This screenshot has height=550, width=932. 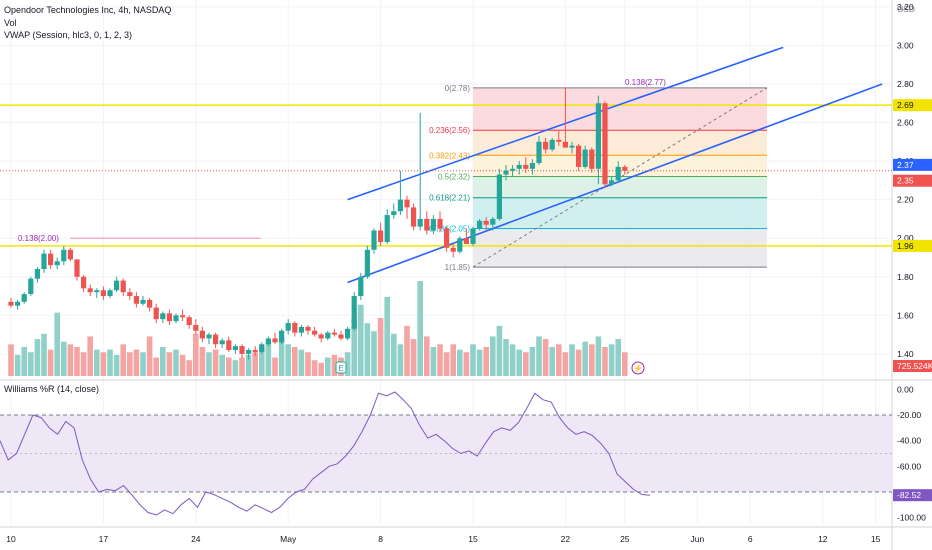 What do you see at coordinates (823, 539) in the screenshot?
I see `time-tick-label: 12` at bounding box center [823, 539].